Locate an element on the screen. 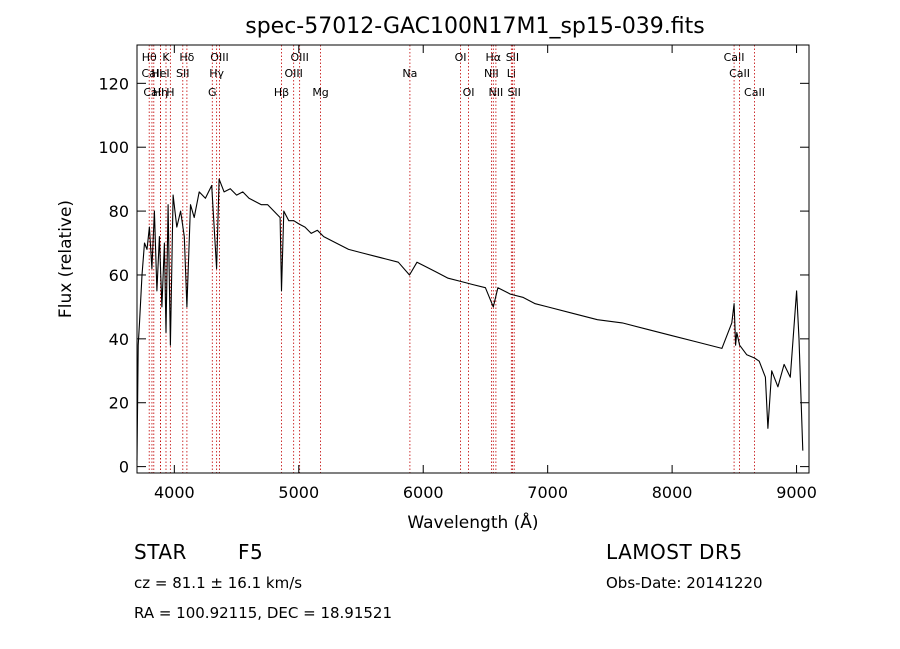 This screenshot has width=900, height=649. x-tick-label-4000: 4000 is located at coordinates (174, 492).